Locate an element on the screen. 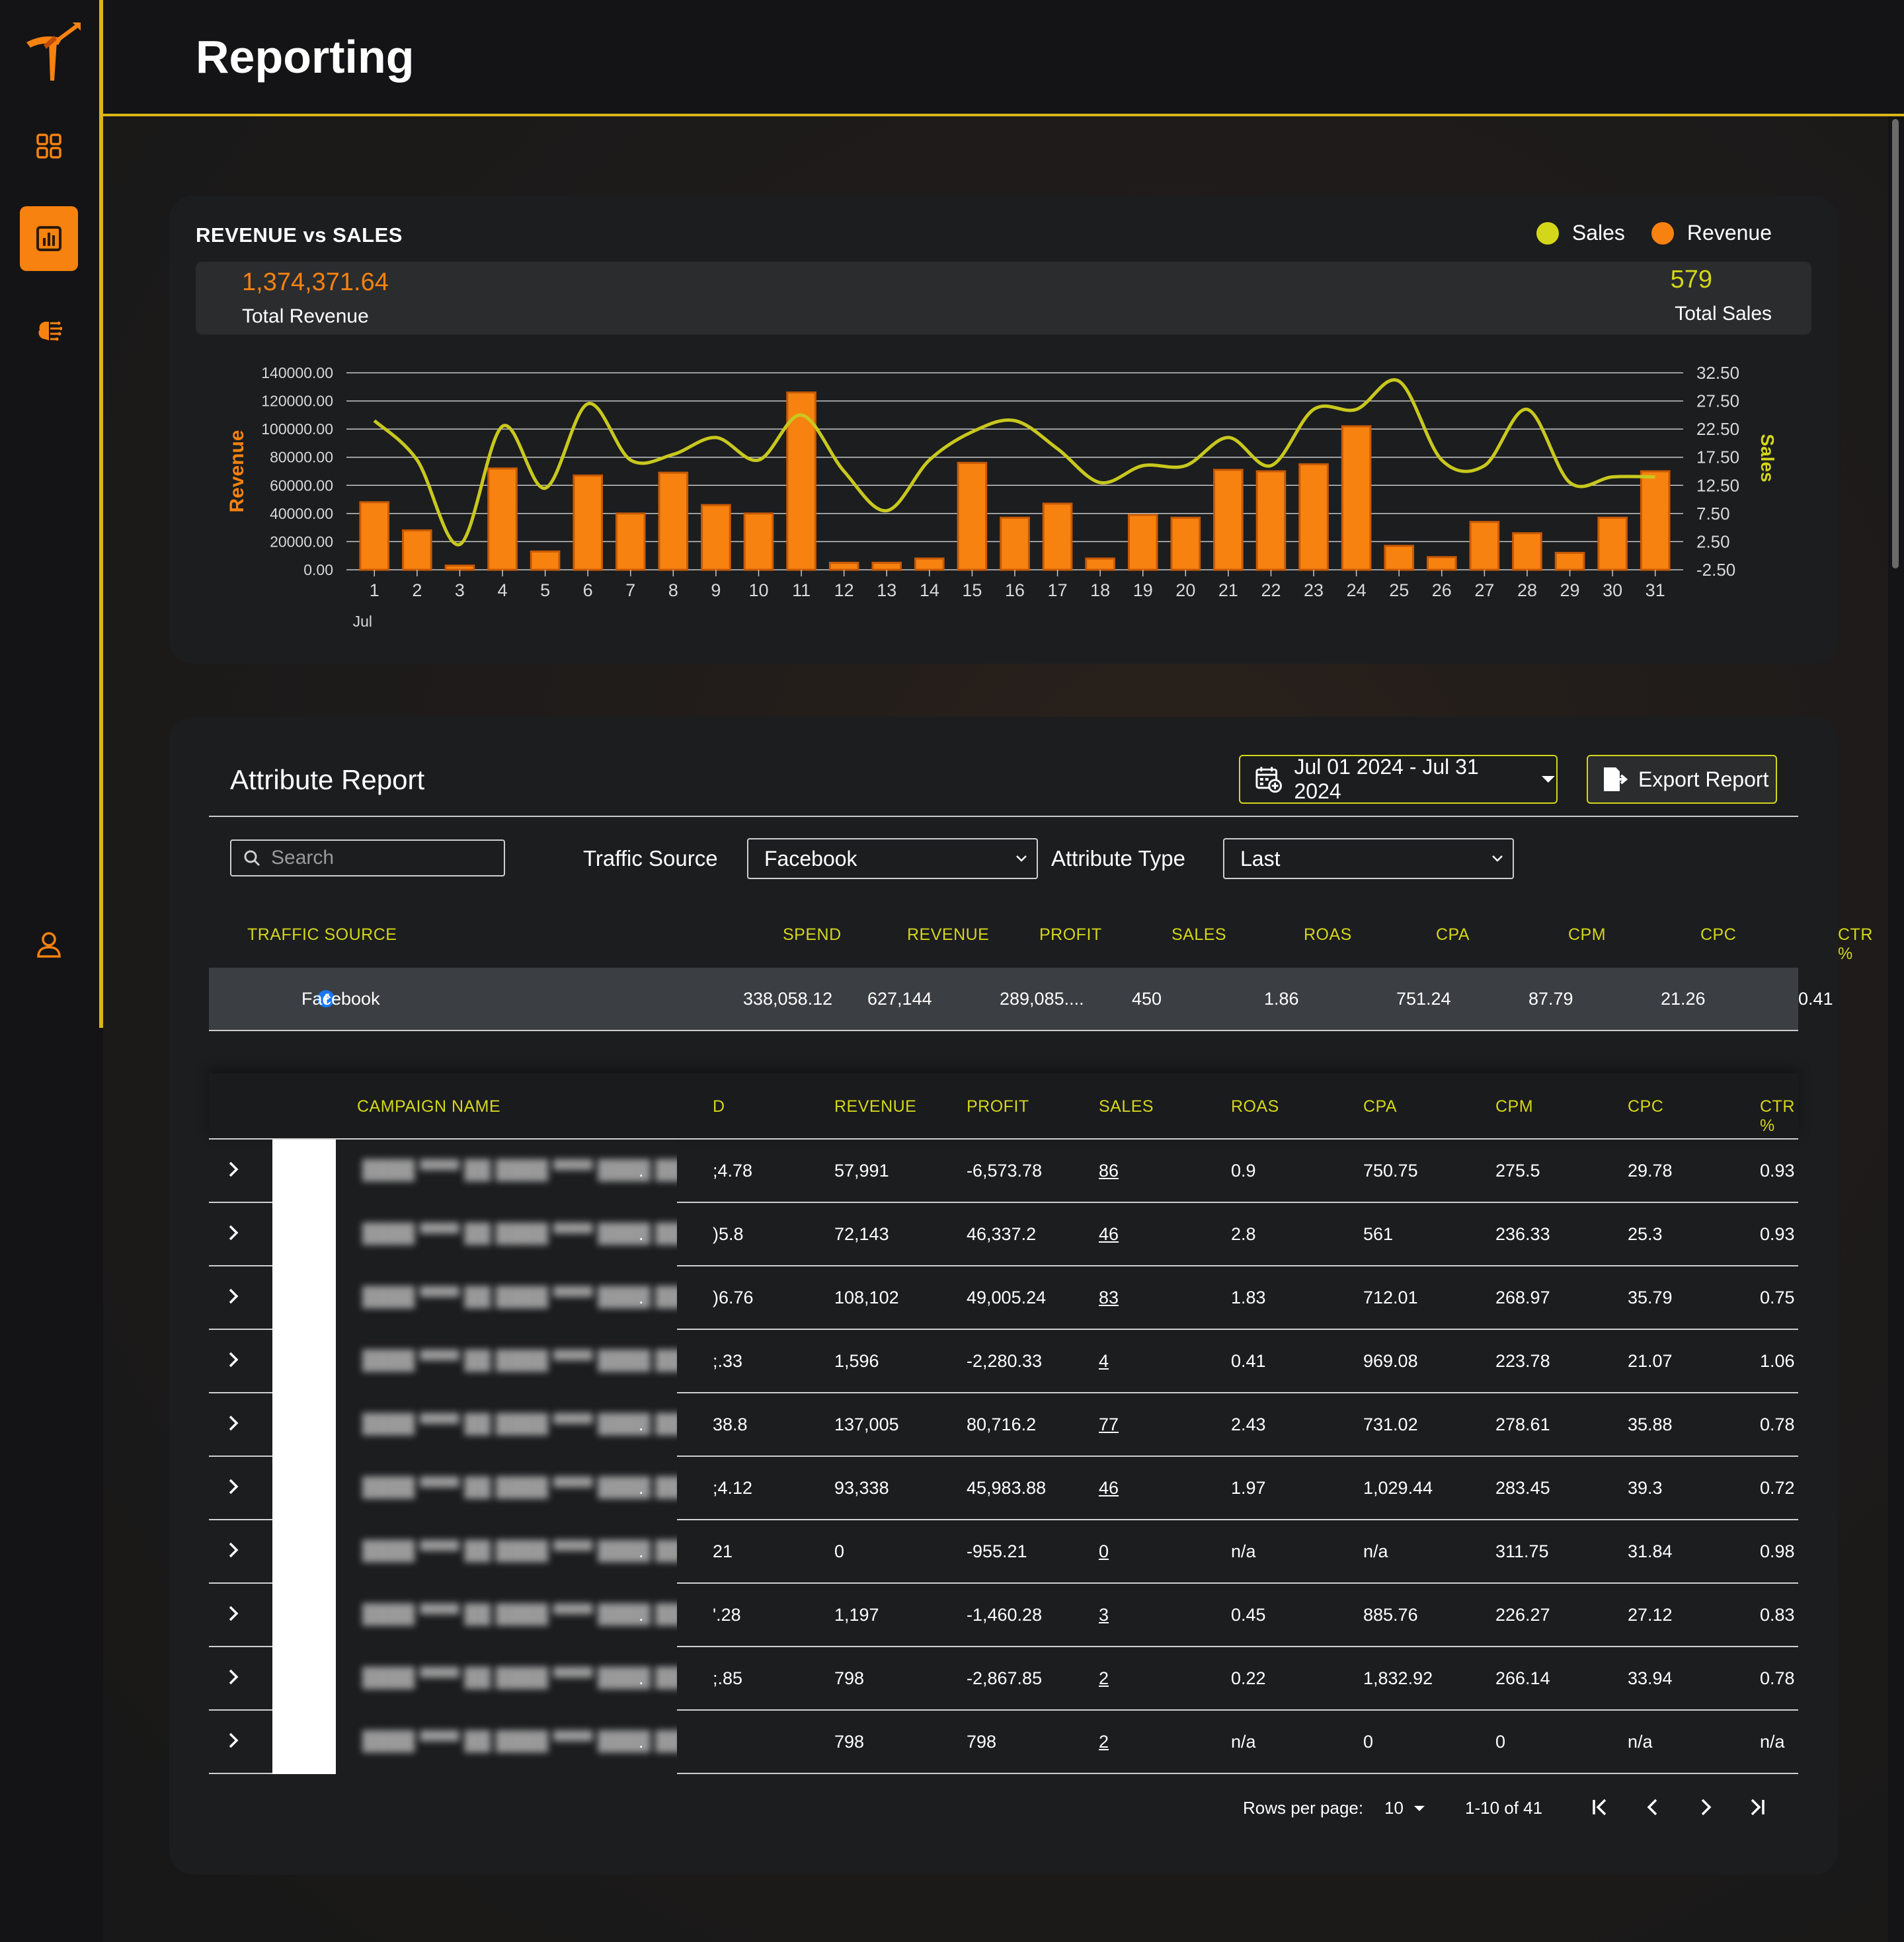  campaign-cell-4: 3 is located at coordinates (1104, 1615).